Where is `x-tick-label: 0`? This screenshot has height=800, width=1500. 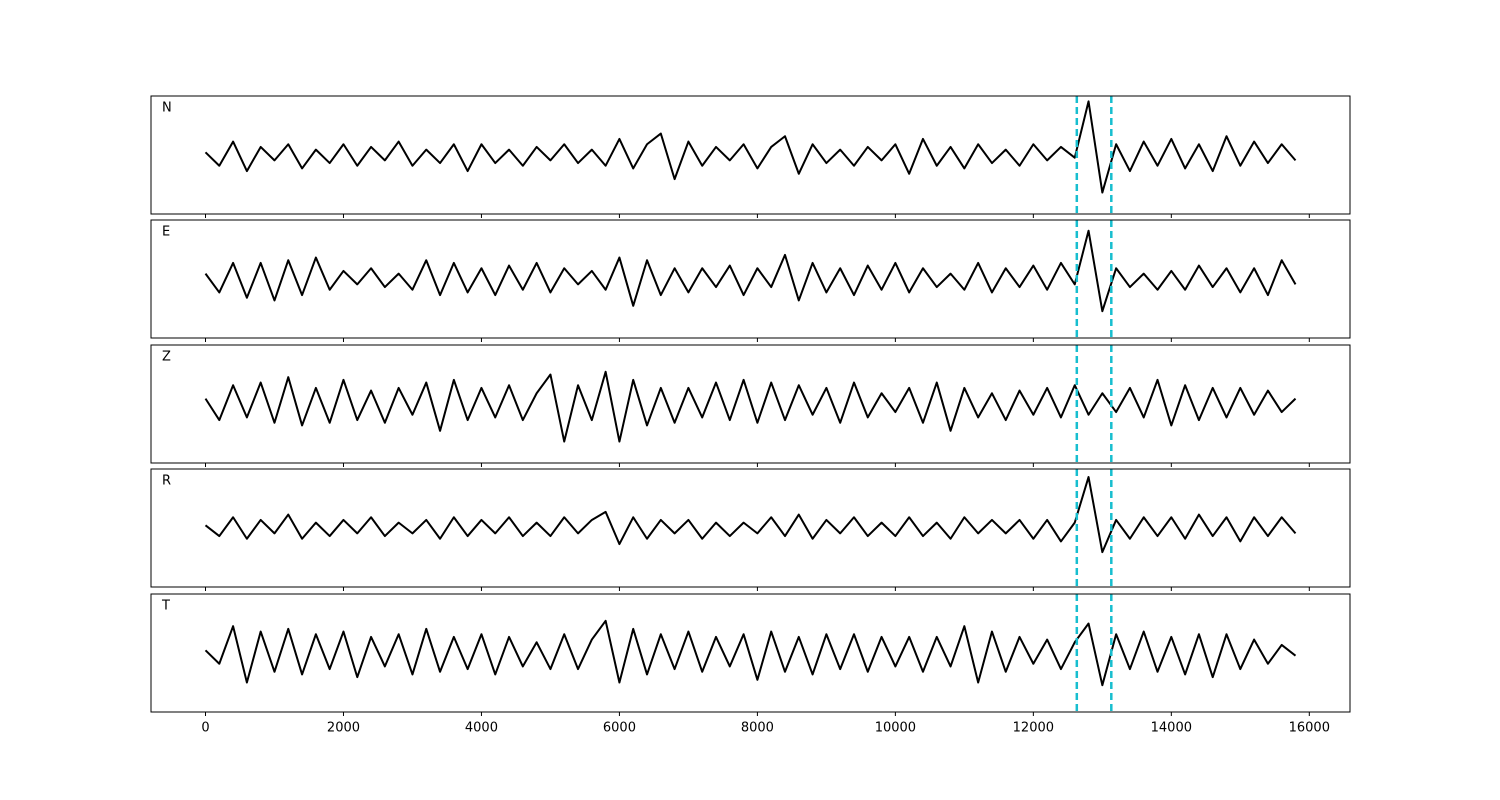
x-tick-label: 0 is located at coordinates (205, 728).